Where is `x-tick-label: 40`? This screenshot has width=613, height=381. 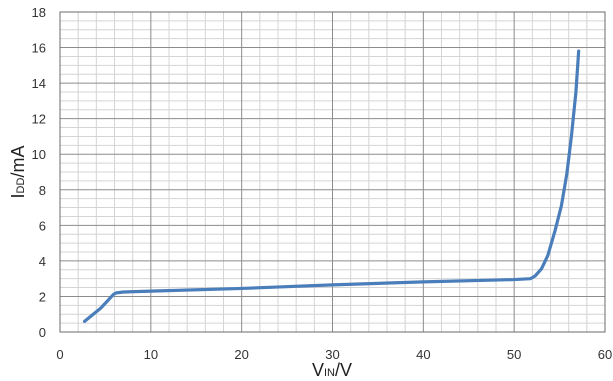 x-tick-label: 40 is located at coordinates (423, 354).